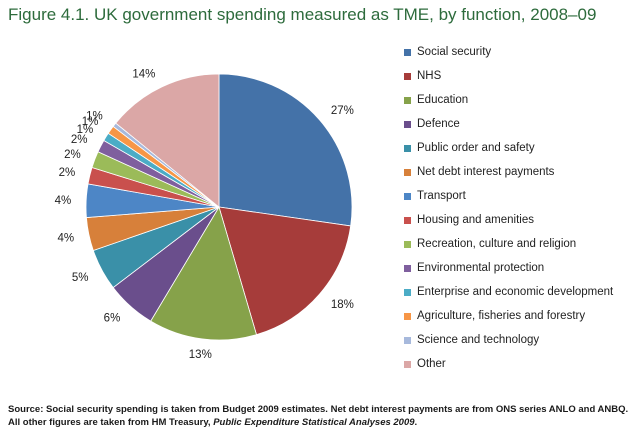 This screenshot has width=637, height=435. Describe the element at coordinates (519, 76) in the screenshot. I see `legend-item-nhs: NHS` at that location.